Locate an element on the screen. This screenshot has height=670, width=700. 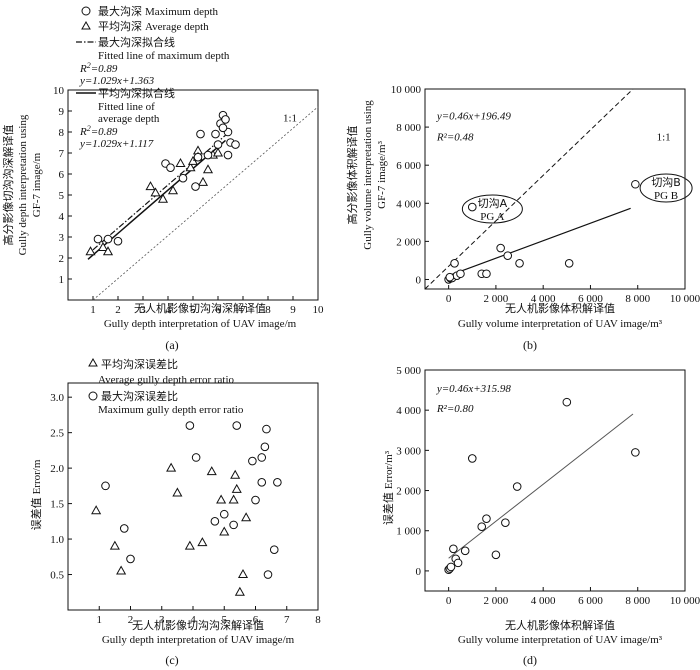
panel-c-label: (c) is located at coordinates (171, 660).